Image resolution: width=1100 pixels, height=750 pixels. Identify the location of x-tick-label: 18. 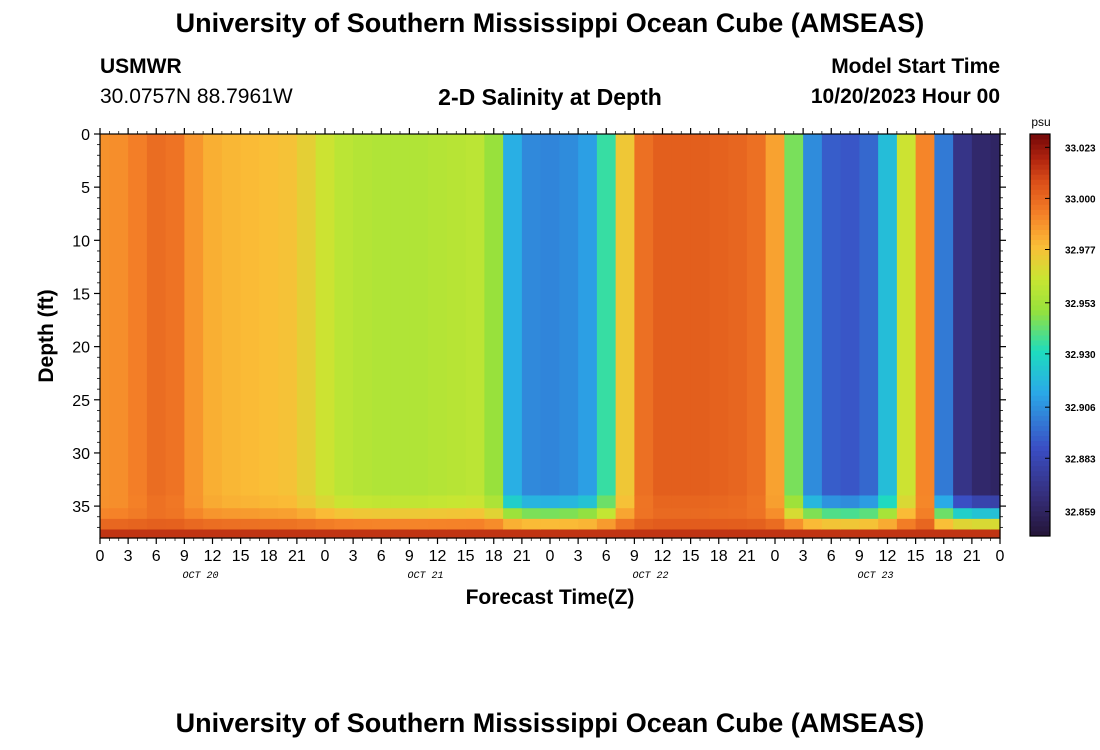
(719, 556).